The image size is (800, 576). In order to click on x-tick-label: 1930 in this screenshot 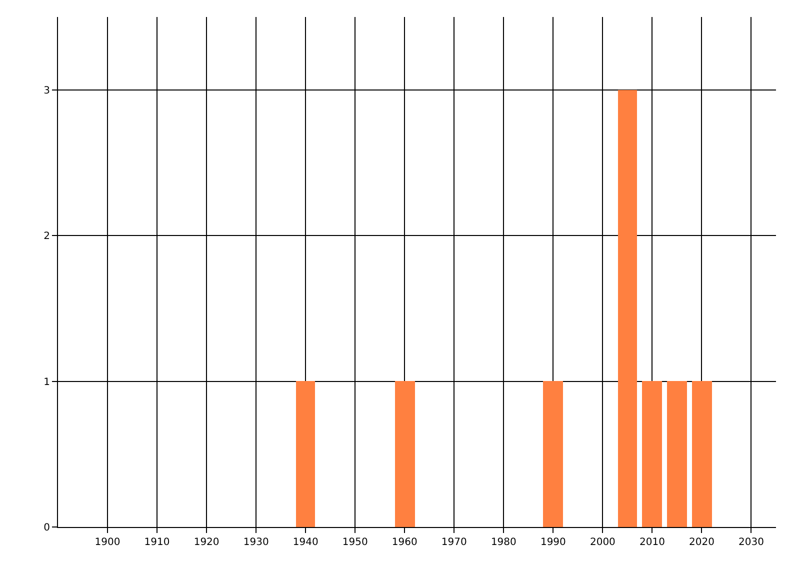, I will do `click(256, 542)`.